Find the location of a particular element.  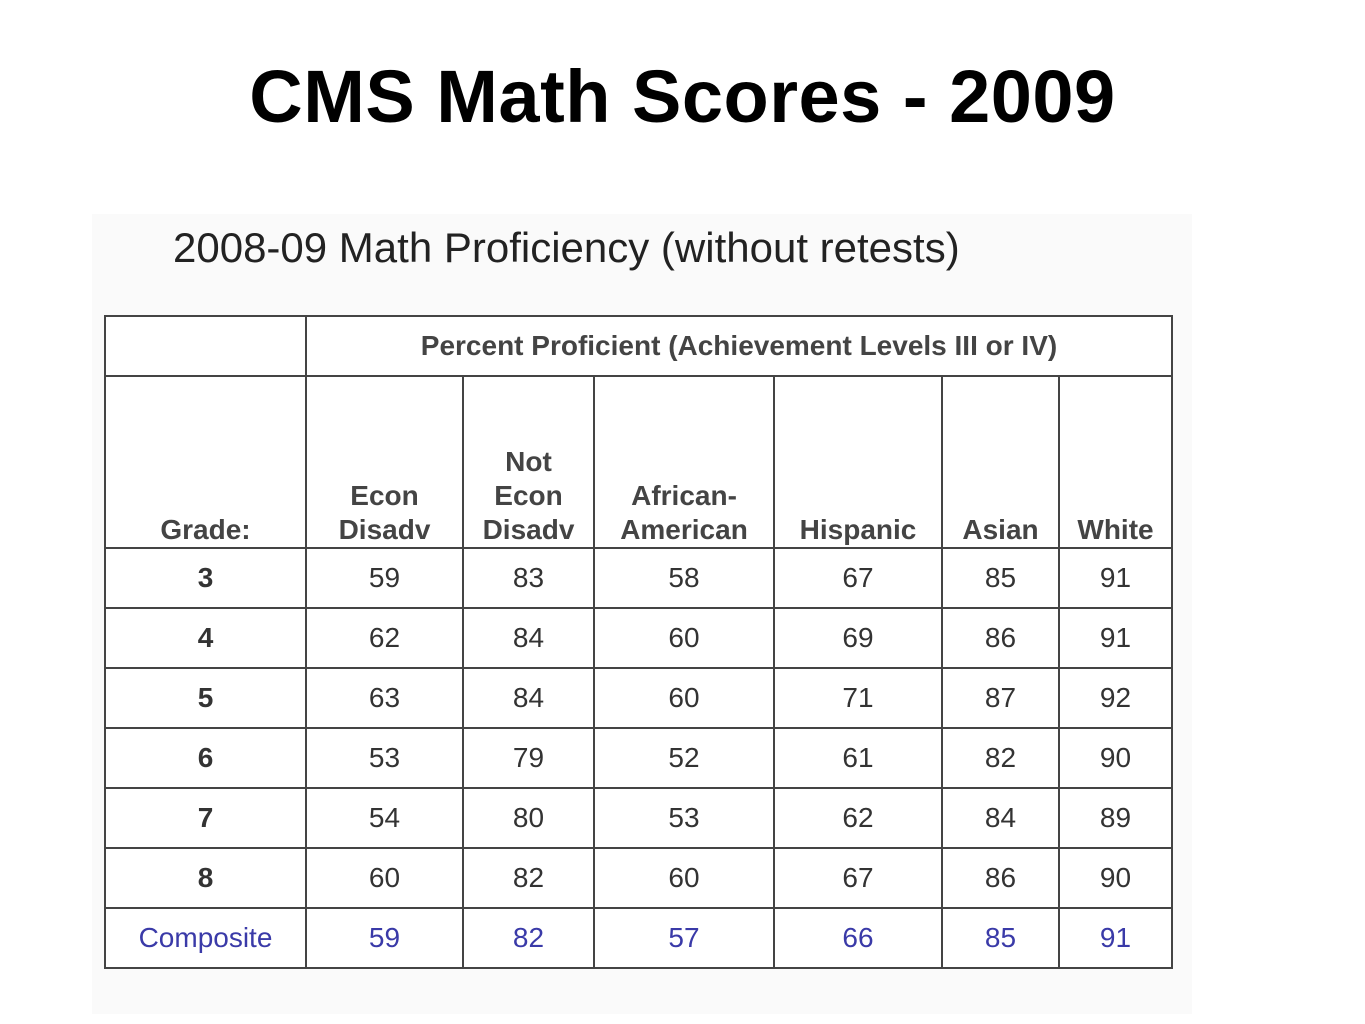

corner-cell is located at coordinates (205, 346).